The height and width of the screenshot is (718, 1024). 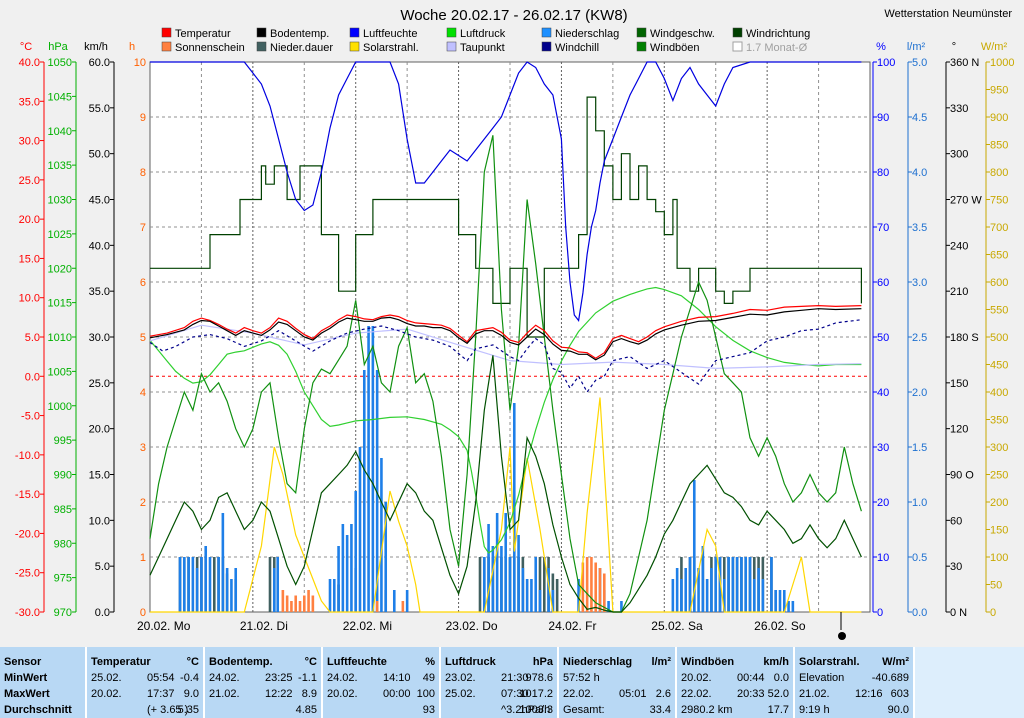 I want to click on direction-tick-label: 210, so click(x=959, y=292).